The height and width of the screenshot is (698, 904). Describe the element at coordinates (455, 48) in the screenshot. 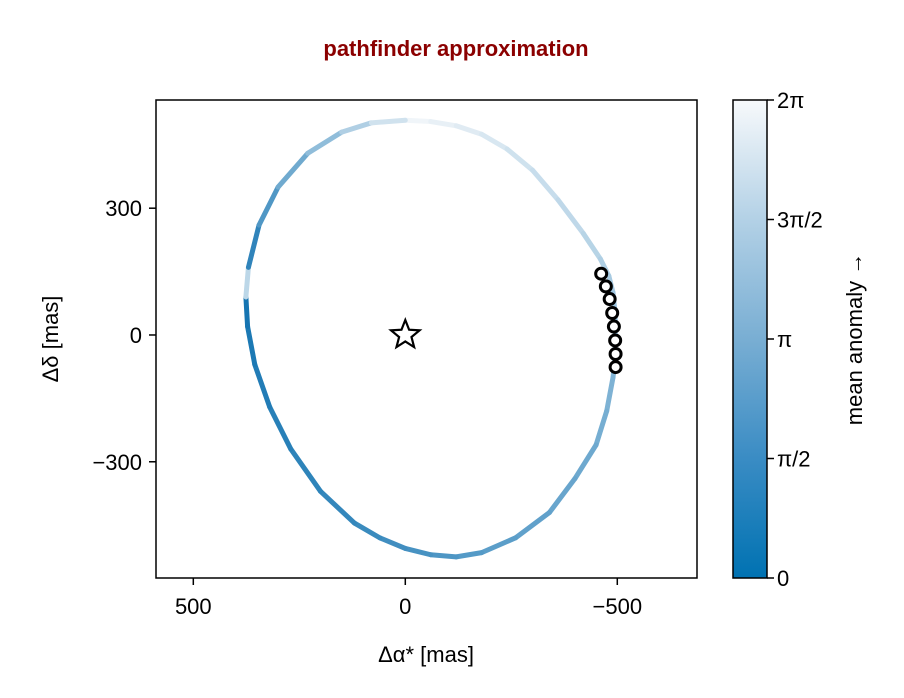

I see `chart-title: pathfinder approximation` at that location.